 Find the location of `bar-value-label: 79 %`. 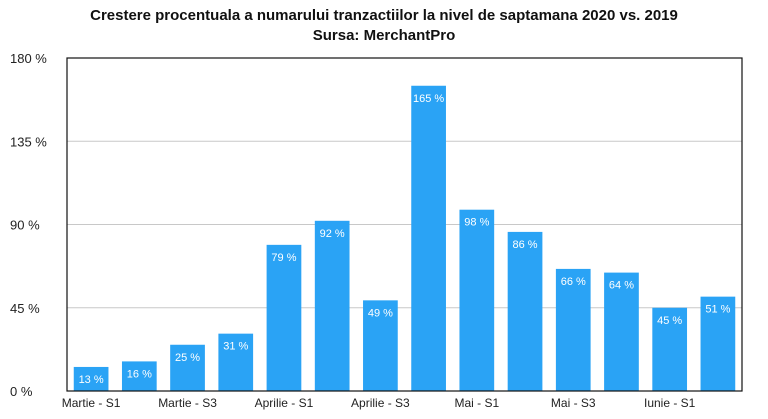

bar-value-label: 79 % is located at coordinates (283, 258).